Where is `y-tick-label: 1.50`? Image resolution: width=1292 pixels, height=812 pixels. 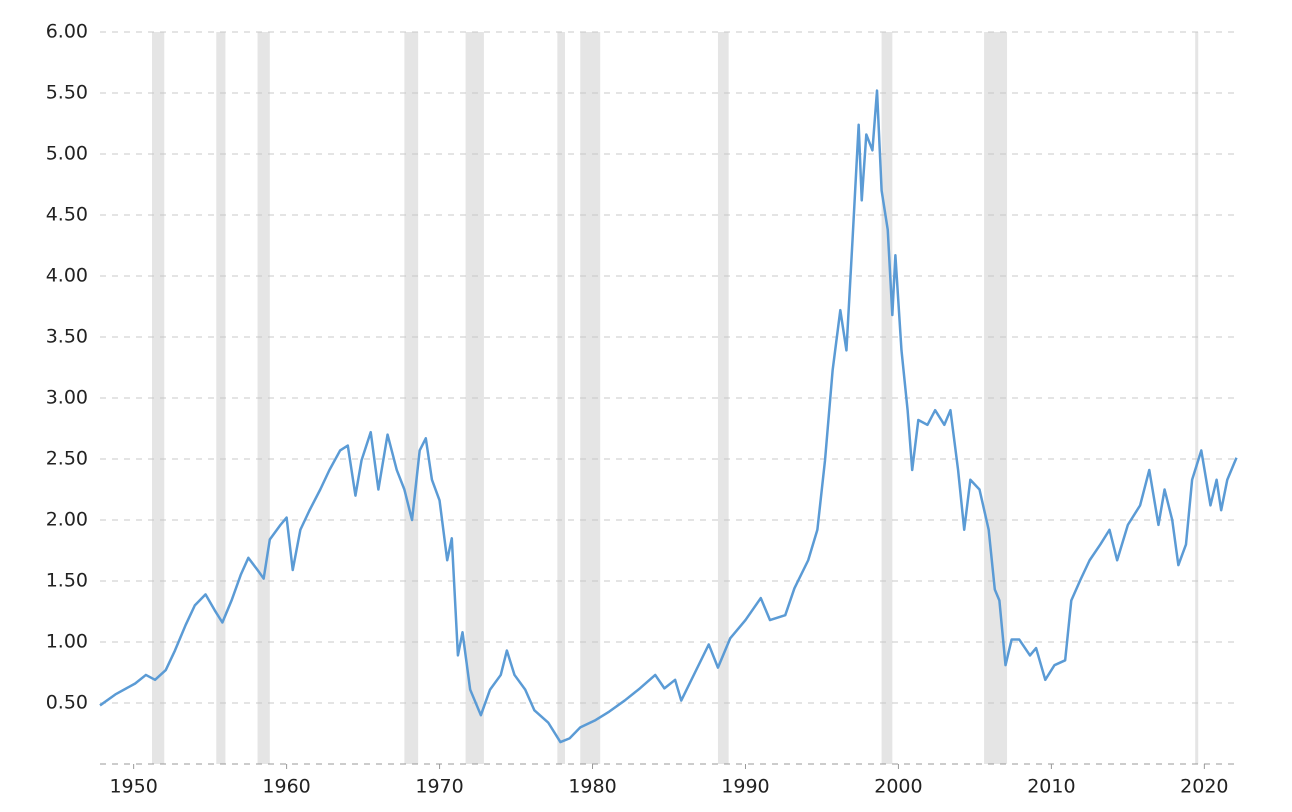 y-tick-label: 1.50 is located at coordinates (67, 581).